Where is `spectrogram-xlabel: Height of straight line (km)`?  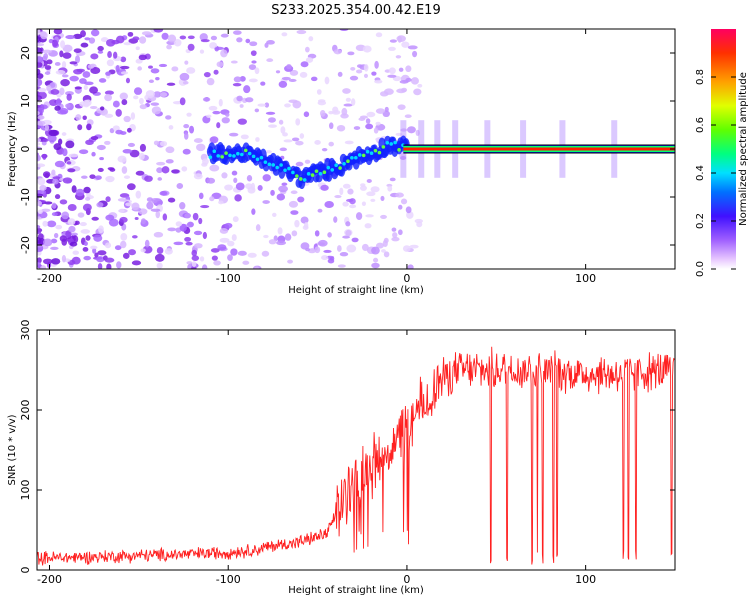
spectrogram-xlabel: Height of straight line (km) is located at coordinates (356, 290).